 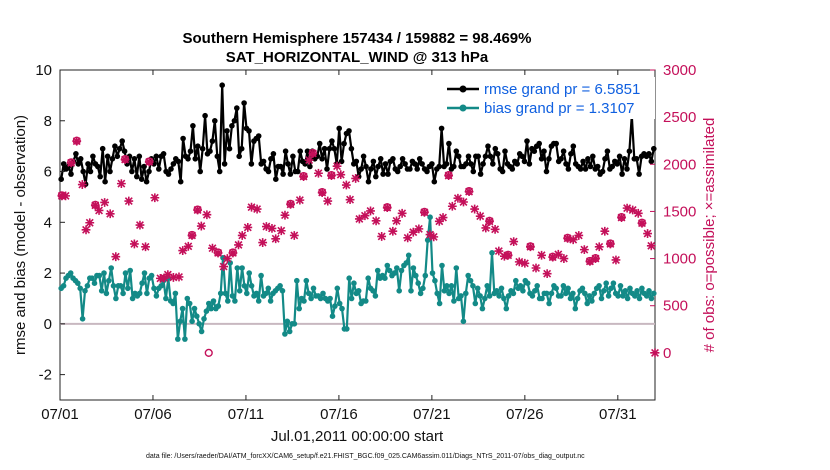 I want to click on x-tick-label: 07/06, so click(x=153, y=414).